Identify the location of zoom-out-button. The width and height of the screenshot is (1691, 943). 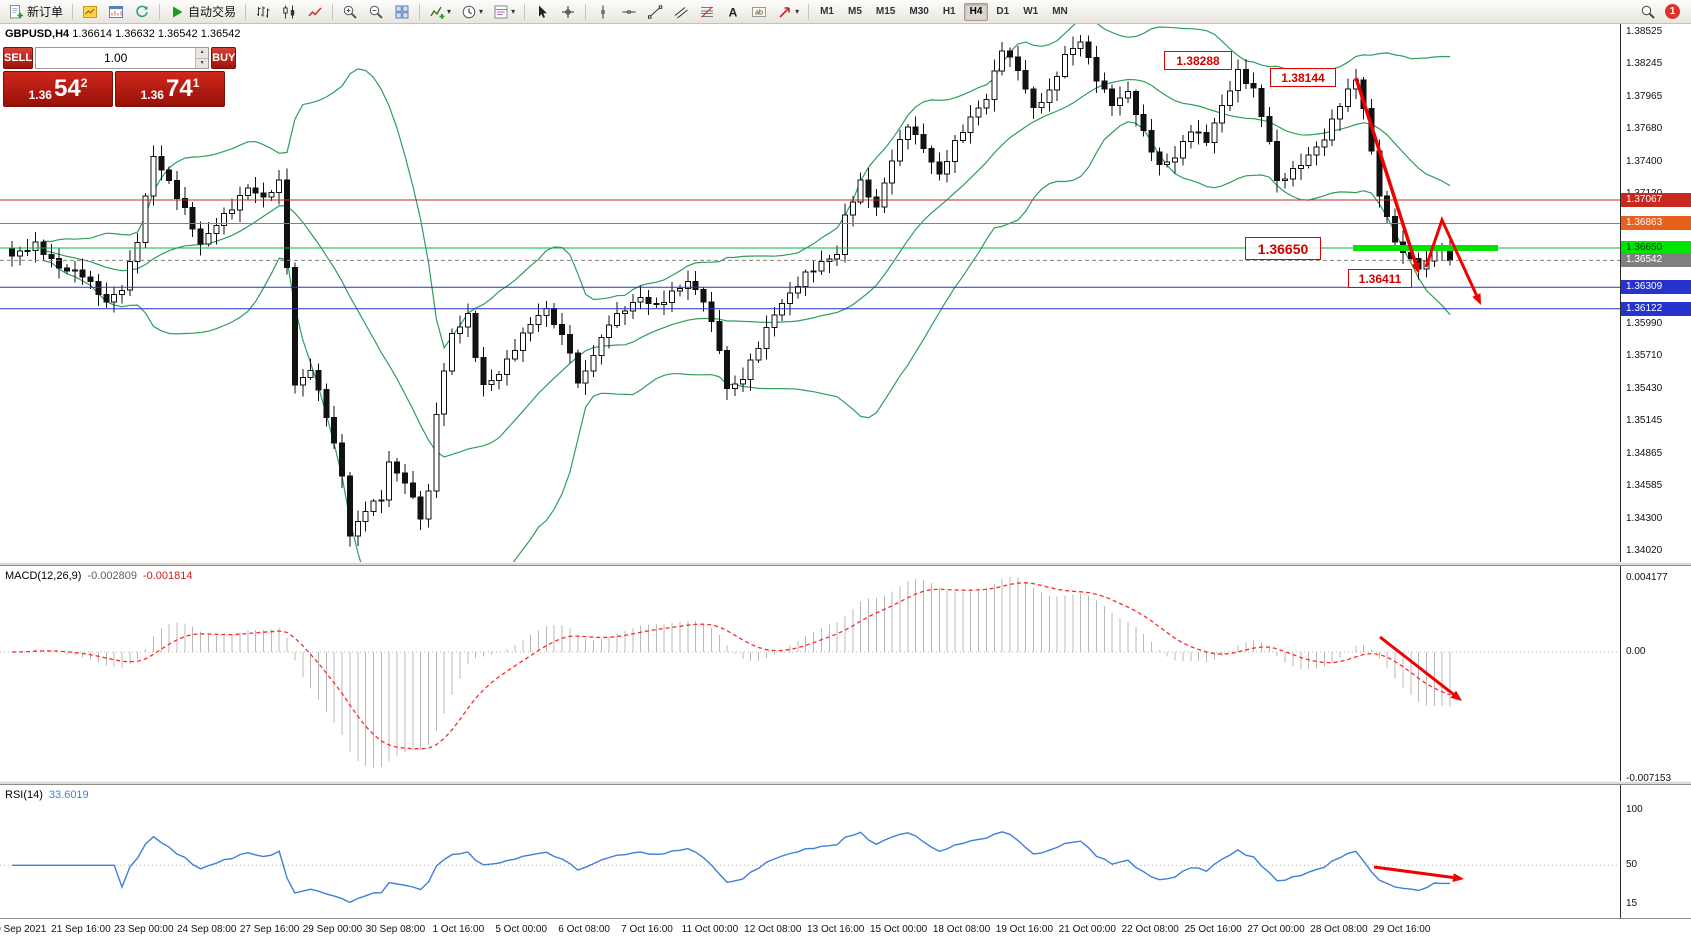
(376, 12).